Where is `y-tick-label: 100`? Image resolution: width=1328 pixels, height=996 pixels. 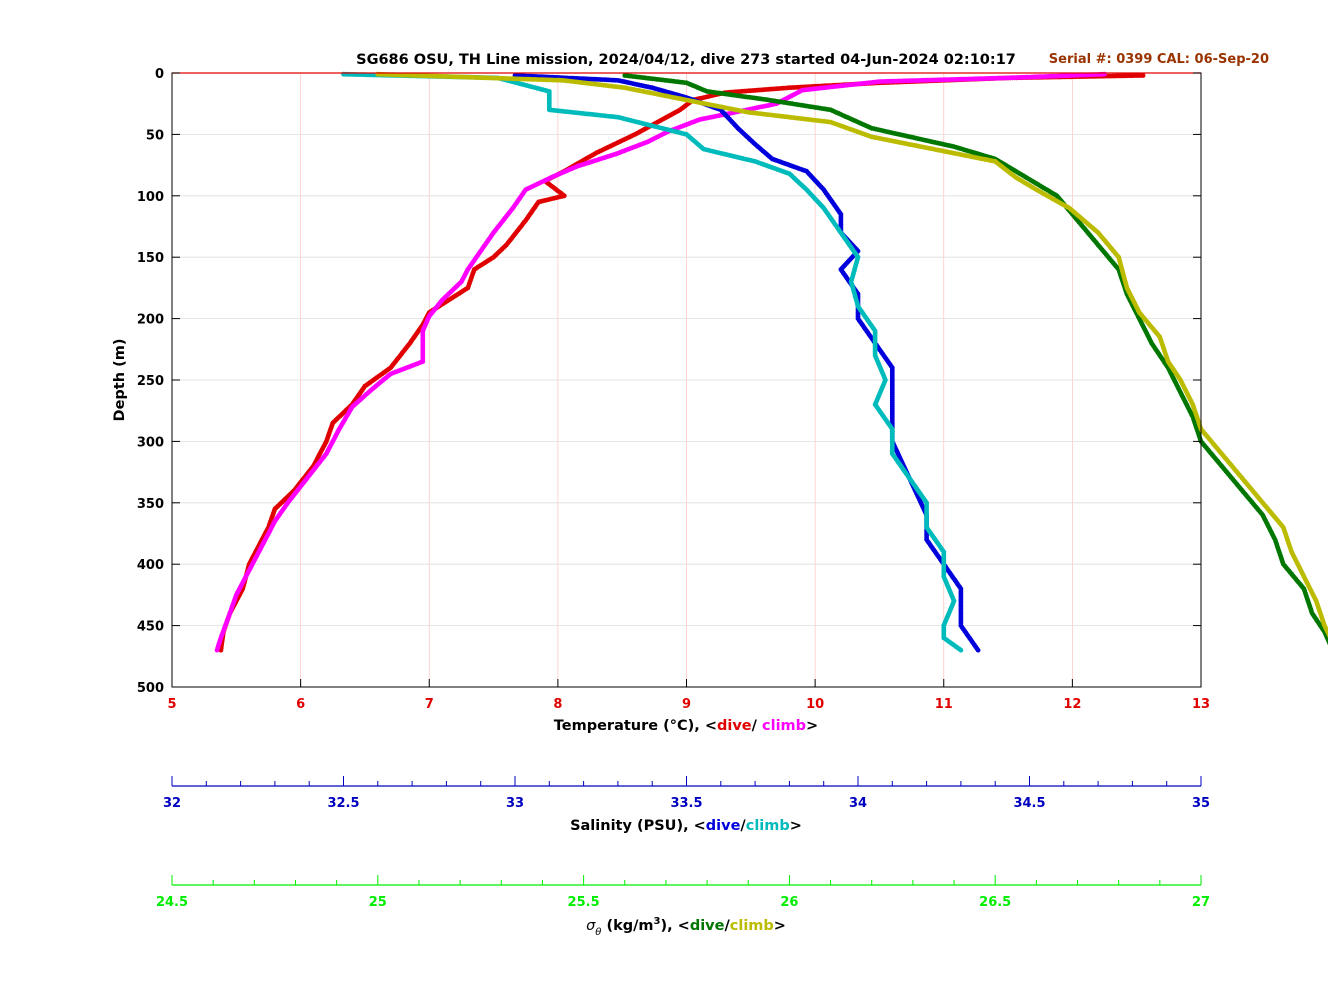 y-tick-label: 100 is located at coordinates (150, 197).